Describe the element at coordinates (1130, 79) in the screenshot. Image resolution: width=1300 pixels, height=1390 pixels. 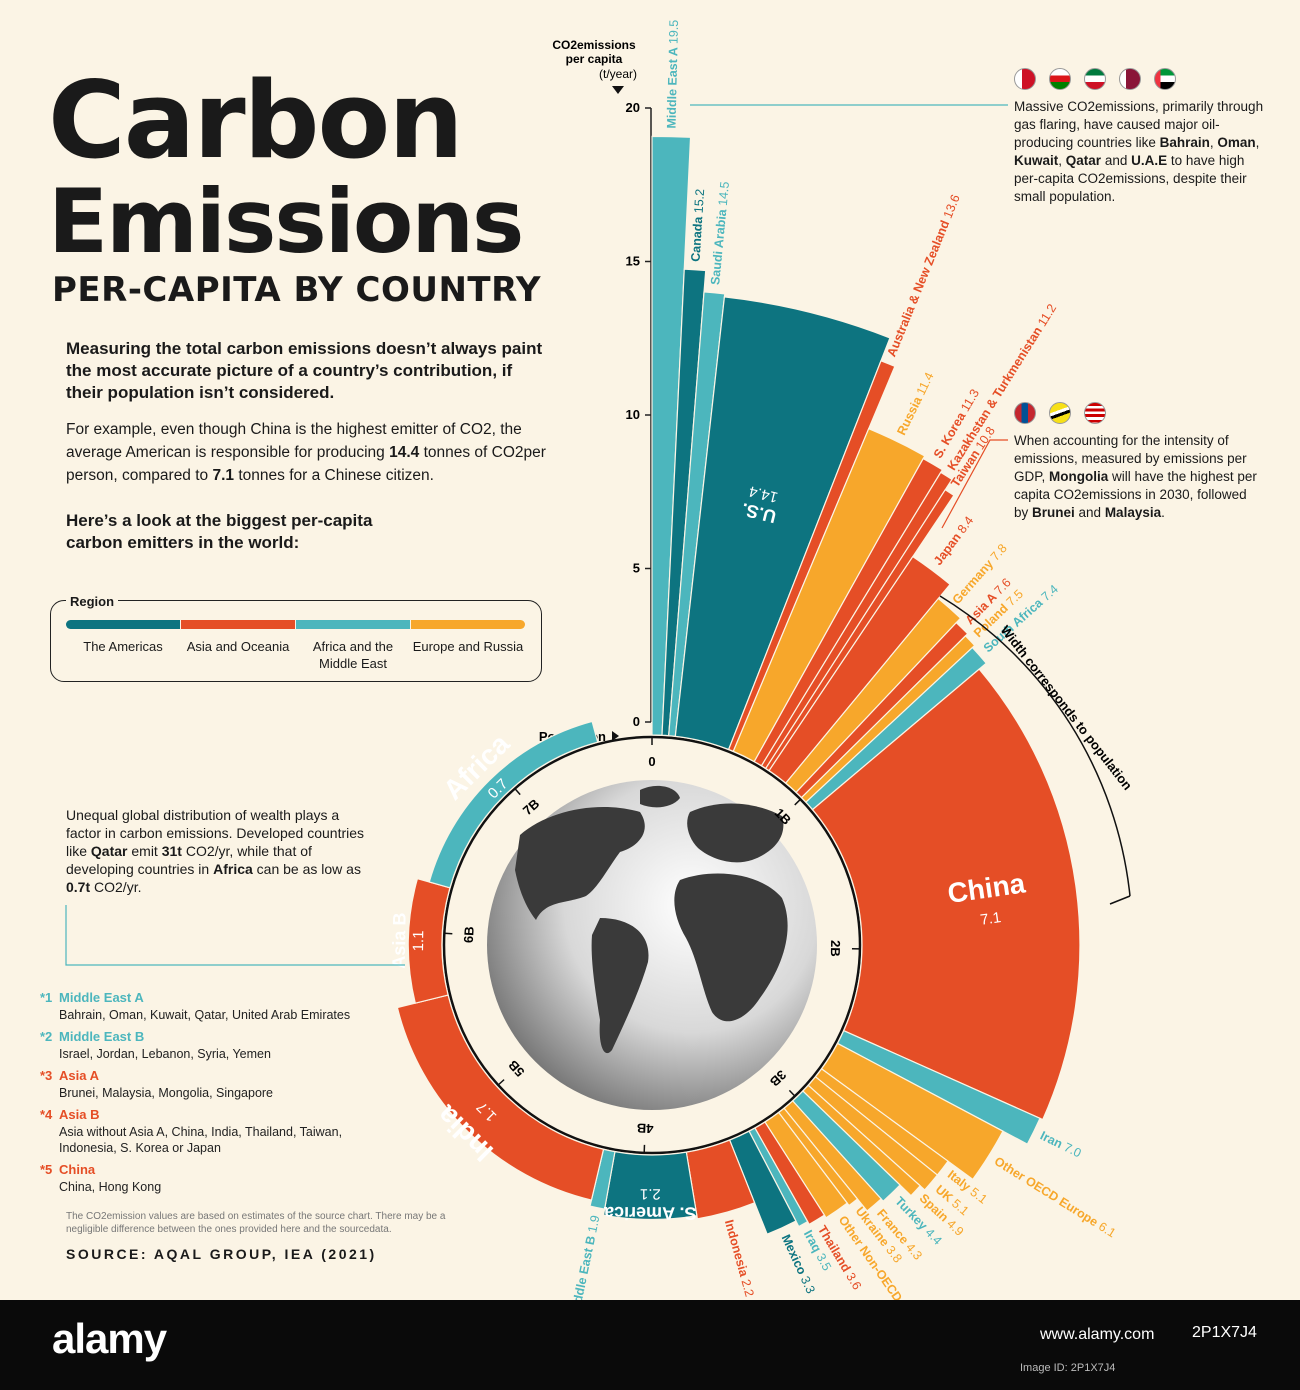
I see `qatar-flag-icon` at that location.